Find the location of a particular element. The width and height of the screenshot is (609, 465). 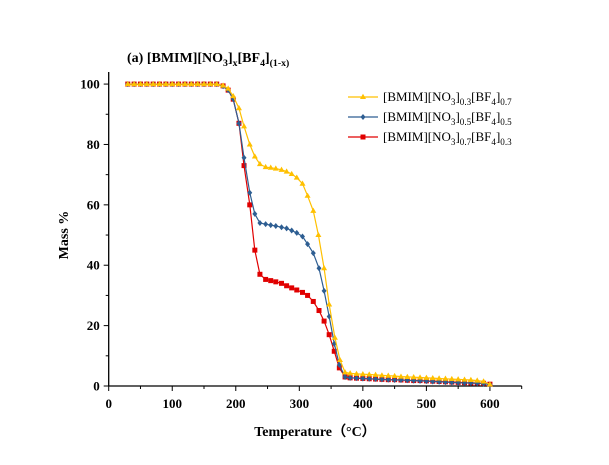

subscript: 0.5 is located at coordinates (506, 122).